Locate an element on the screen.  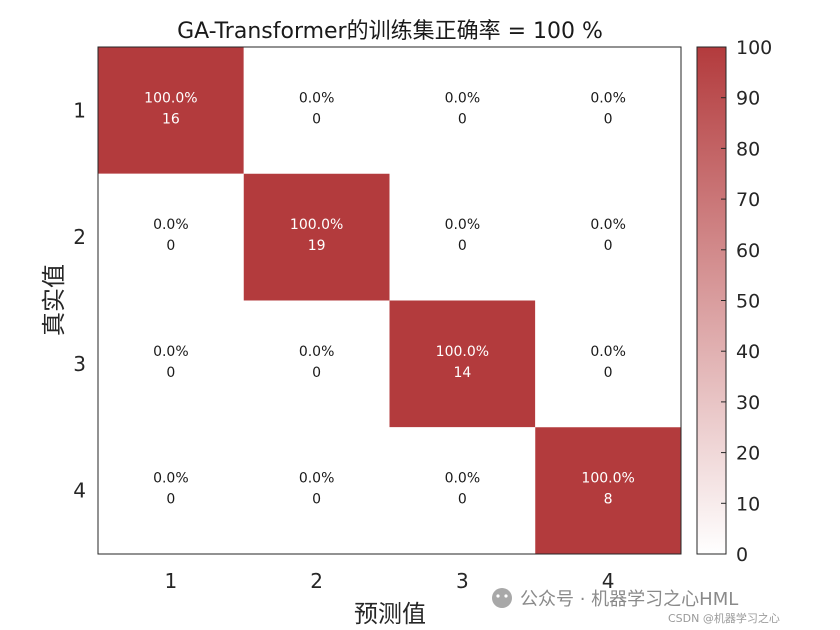
cell-count-label: 19 is located at coordinates (317, 246).